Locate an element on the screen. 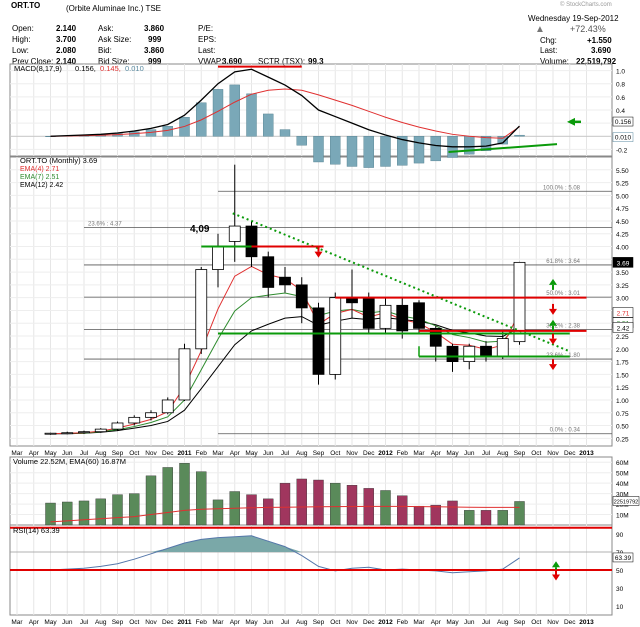  macd-tick-label: 0.6 is located at coordinates (620, 98).